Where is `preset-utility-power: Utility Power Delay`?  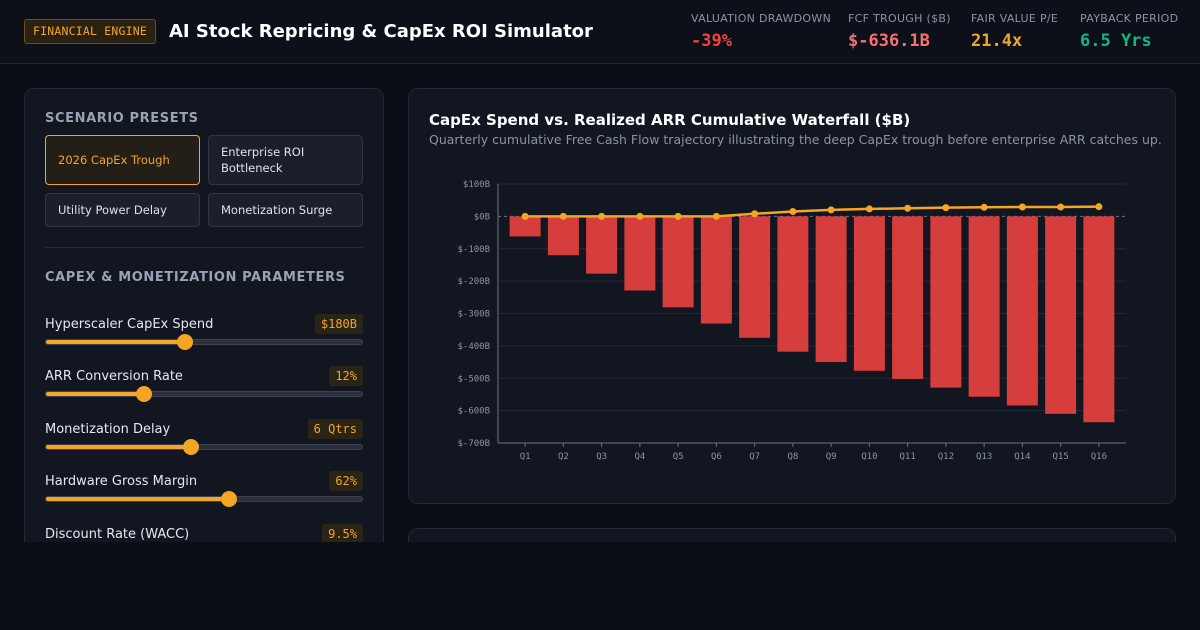
preset-utility-power: Utility Power Delay is located at coordinates (122, 210).